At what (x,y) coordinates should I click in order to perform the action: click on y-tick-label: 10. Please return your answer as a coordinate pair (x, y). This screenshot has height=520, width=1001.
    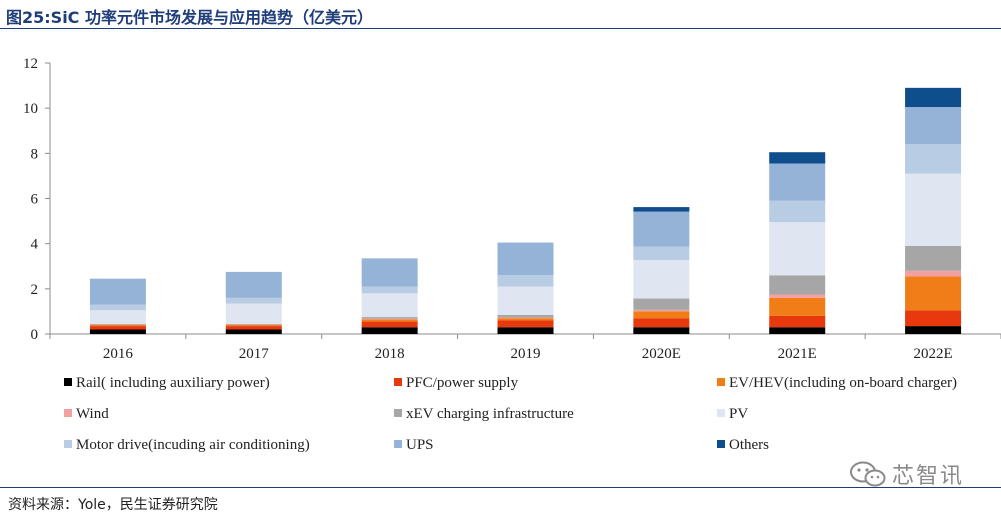
    Looking at the image, I should click on (30, 109).